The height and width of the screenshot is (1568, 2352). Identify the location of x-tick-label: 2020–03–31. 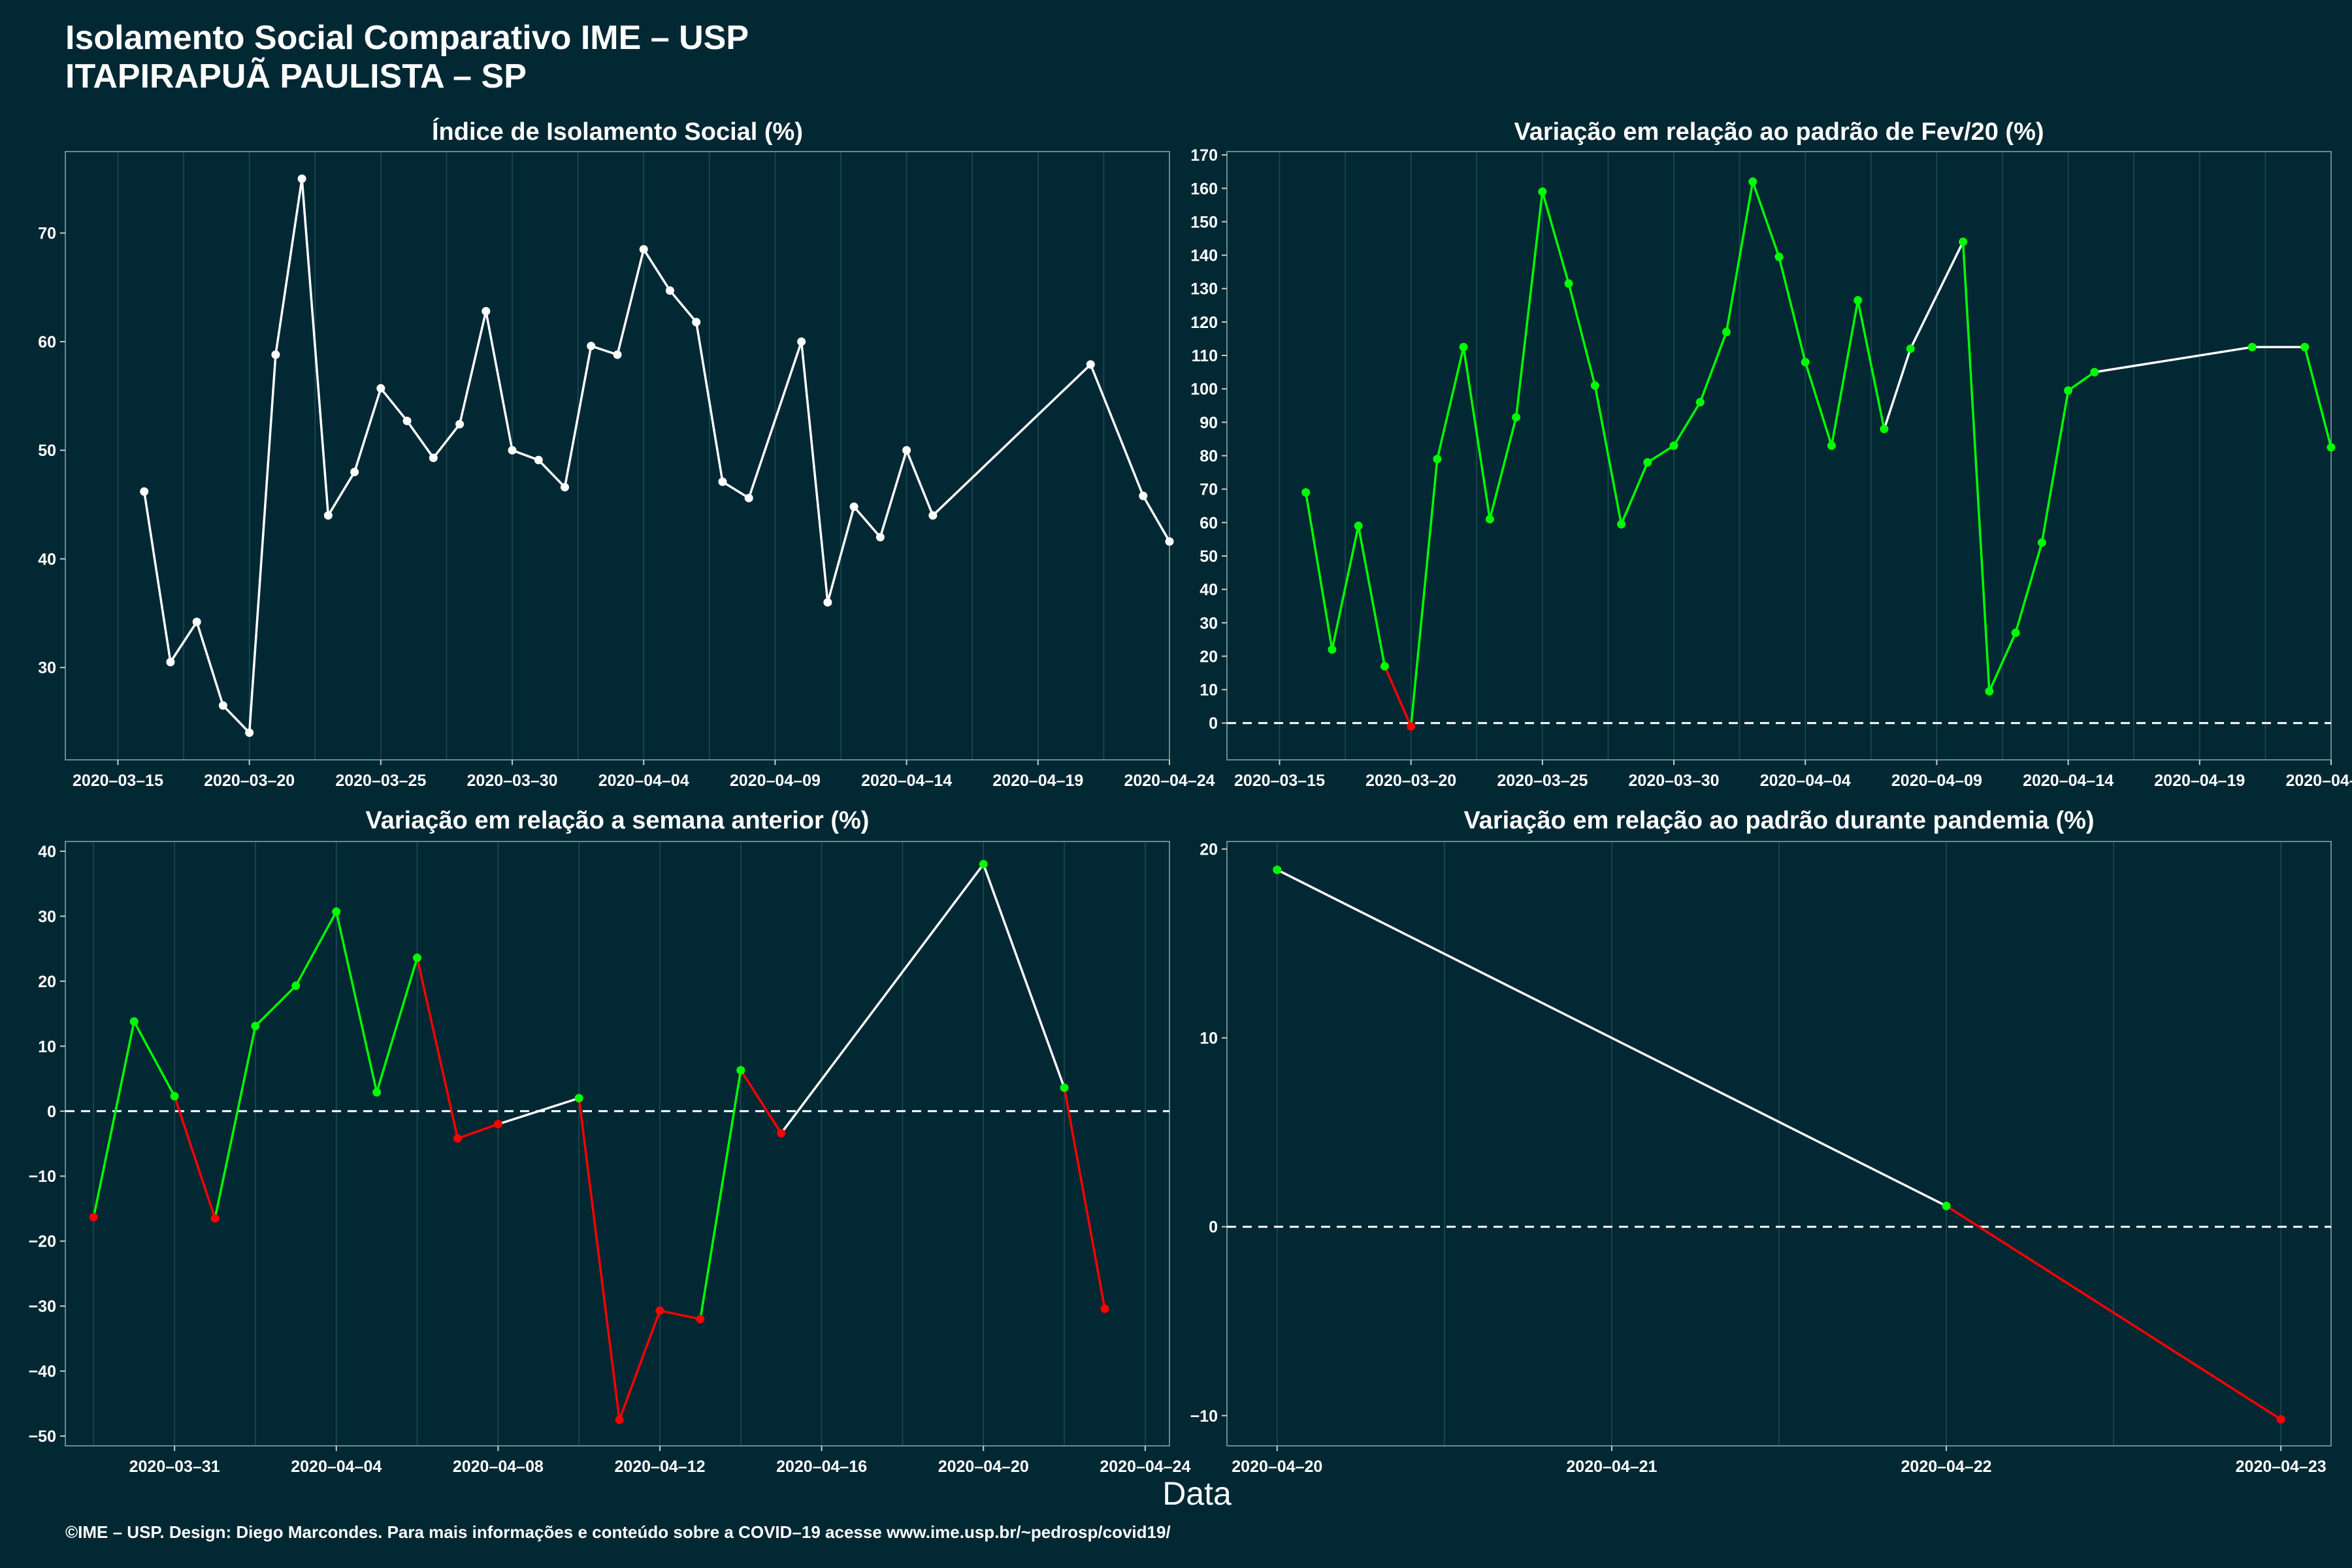
(174, 1467).